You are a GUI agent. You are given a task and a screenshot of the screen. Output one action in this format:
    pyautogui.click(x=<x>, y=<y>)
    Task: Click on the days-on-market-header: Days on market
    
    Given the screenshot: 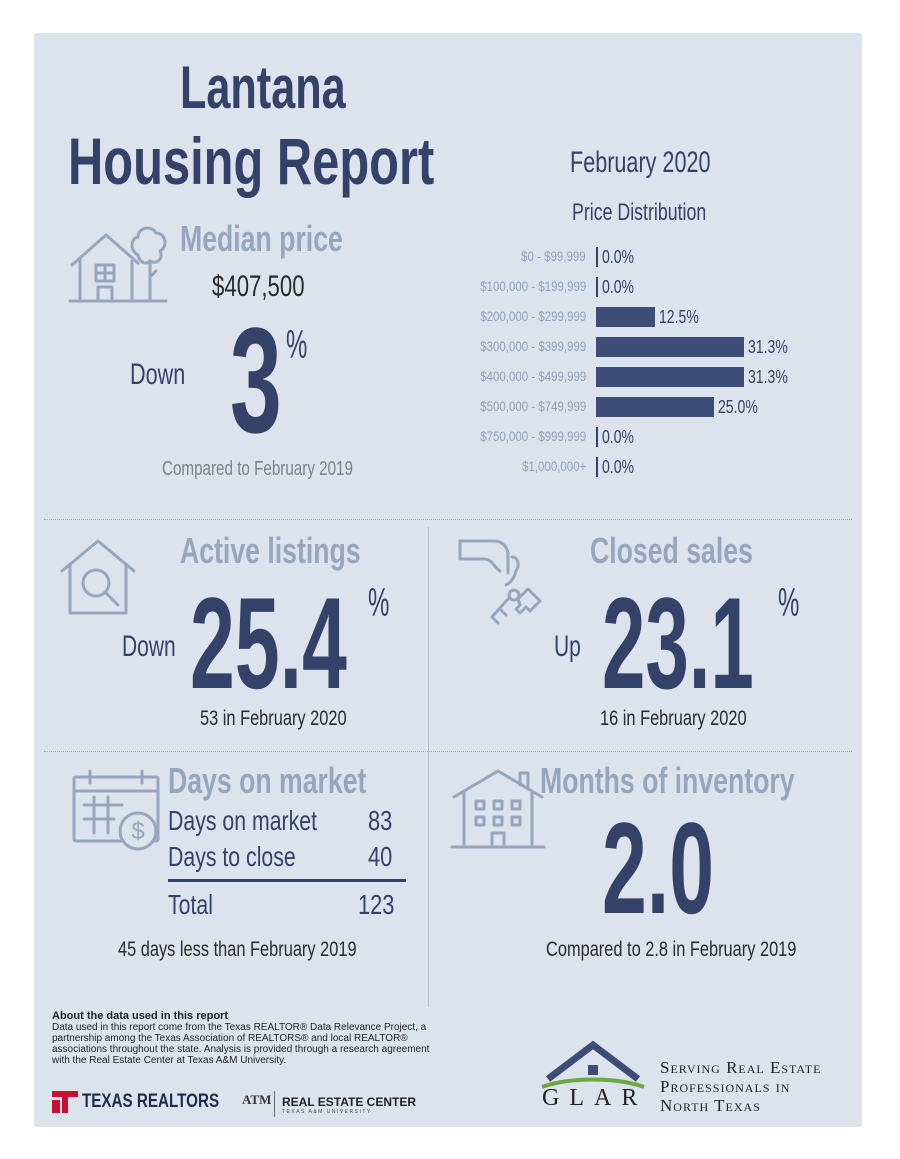 What is the action you would take?
    pyautogui.click(x=267, y=780)
    